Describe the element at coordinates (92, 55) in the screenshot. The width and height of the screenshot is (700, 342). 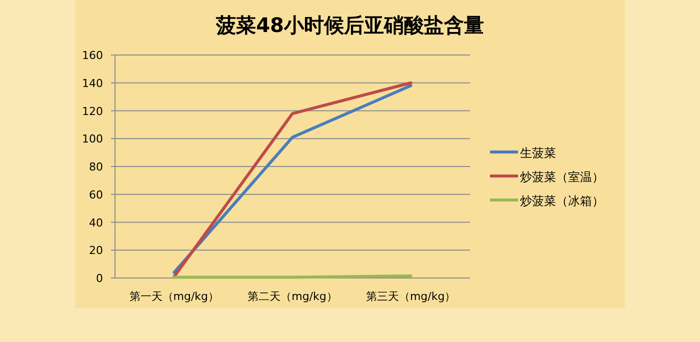
I see `y-tick-label: 160` at that location.